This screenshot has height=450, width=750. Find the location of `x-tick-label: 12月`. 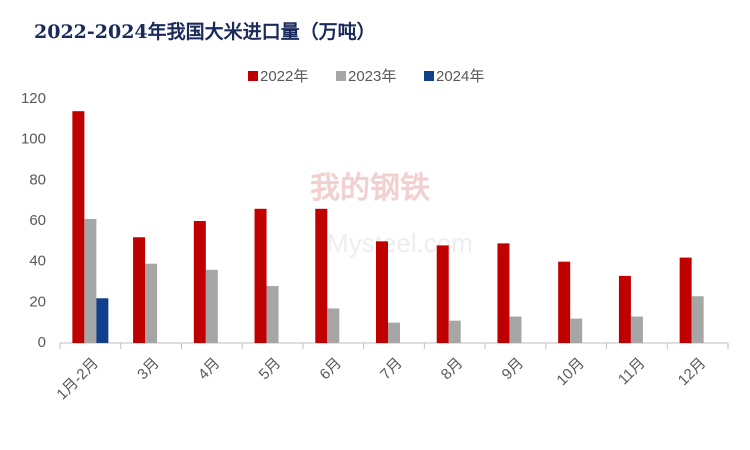

x-tick-label: 12月 is located at coordinates (692, 372).